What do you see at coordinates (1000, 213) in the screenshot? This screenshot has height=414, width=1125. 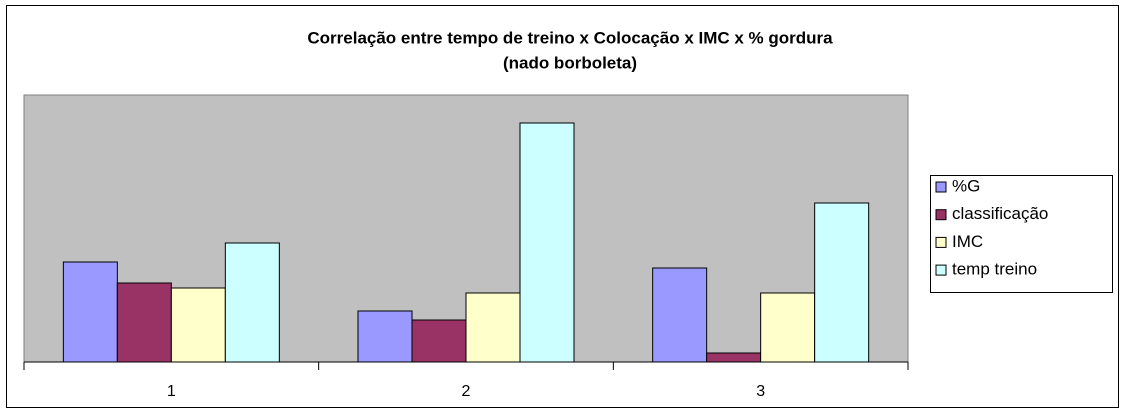 I see `legend-label: classificação` at bounding box center [1000, 213].